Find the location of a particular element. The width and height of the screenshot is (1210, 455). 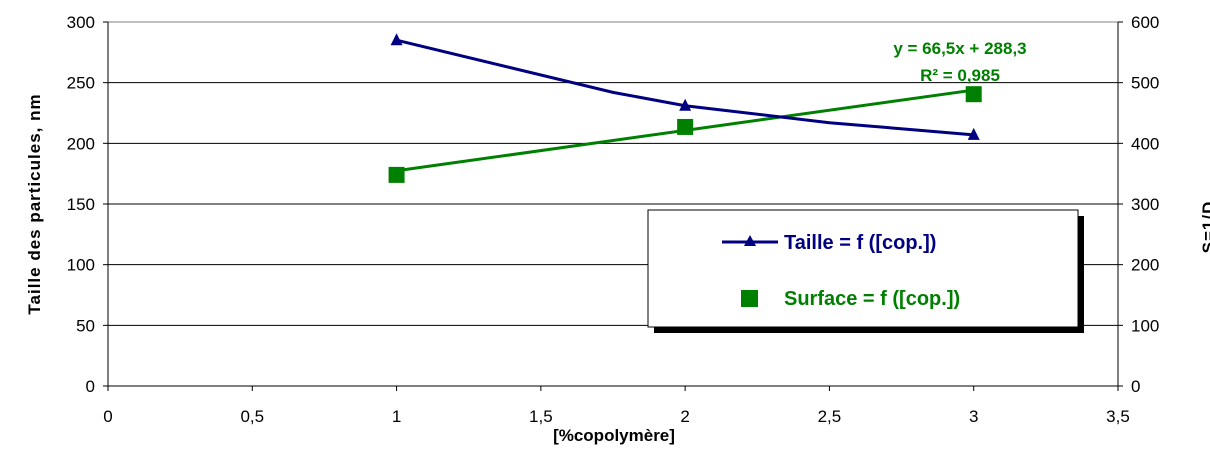

x-tick-label: 0,5 is located at coordinates (252, 416).